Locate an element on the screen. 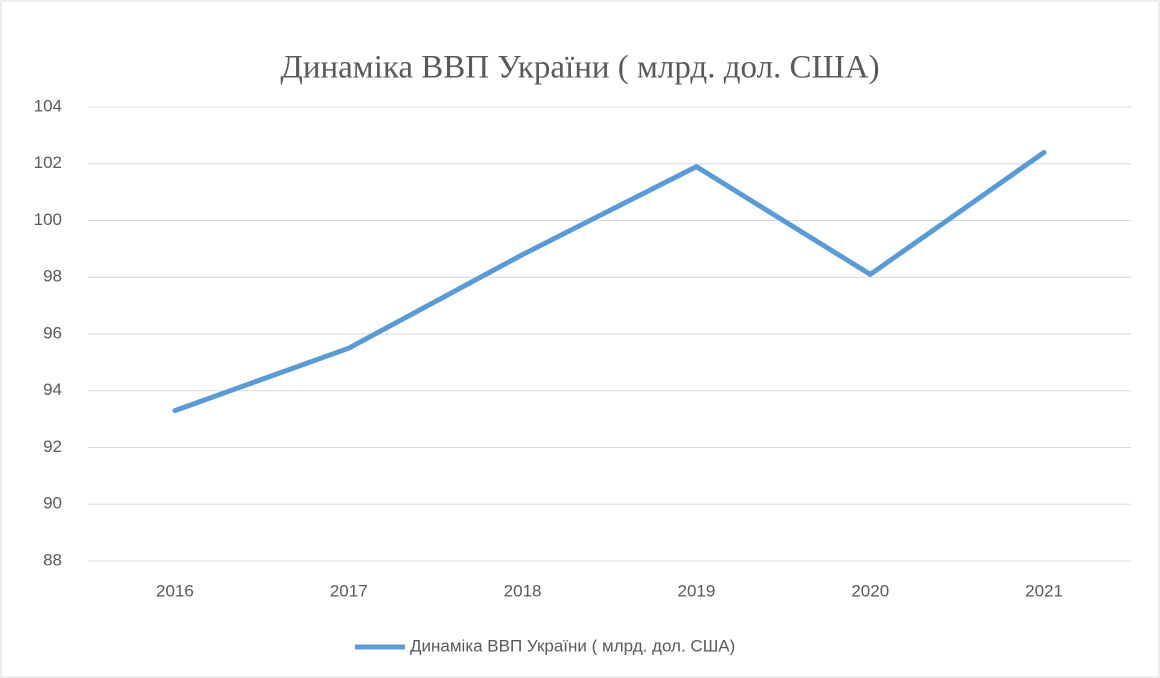 Image resolution: width=1160 pixels, height=678 pixels. y-tick-label: 96 is located at coordinates (52, 332).